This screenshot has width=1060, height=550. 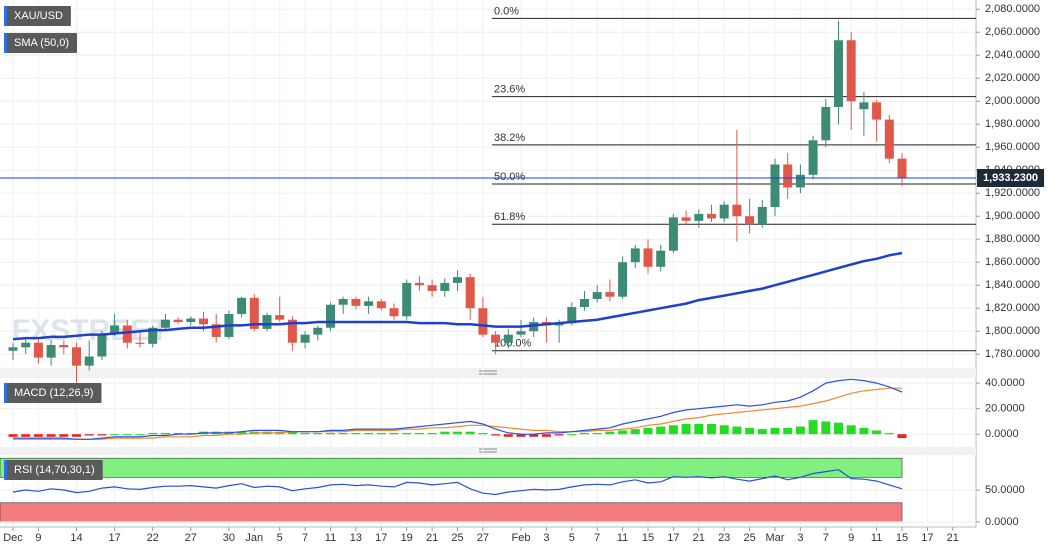 What do you see at coordinates (457, 413) in the screenshot?
I see `signal-line` at bounding box center [457, 413].